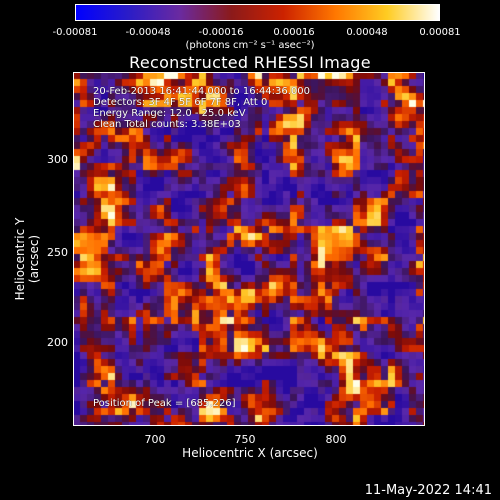  I want to click on image-title: Reconstructed RHESSI Image, so click(250, 62).